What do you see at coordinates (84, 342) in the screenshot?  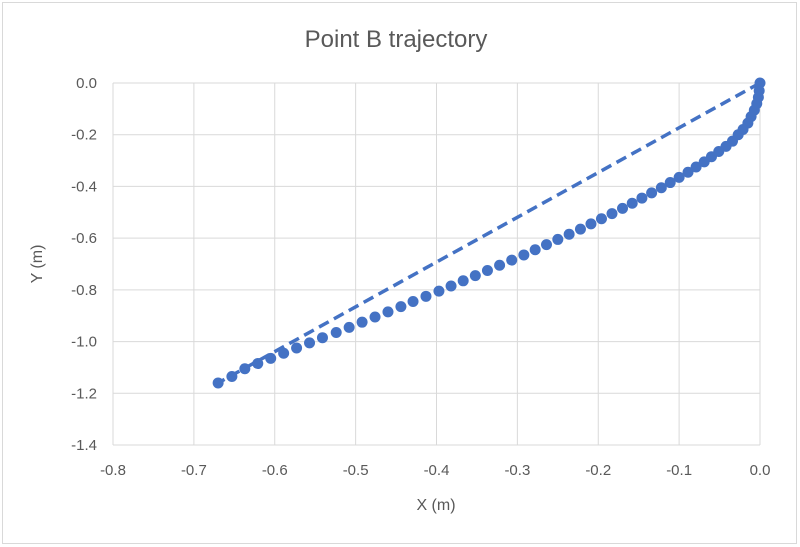 I see `y-tick-label: -1.0` at bounding box center [84, 342].